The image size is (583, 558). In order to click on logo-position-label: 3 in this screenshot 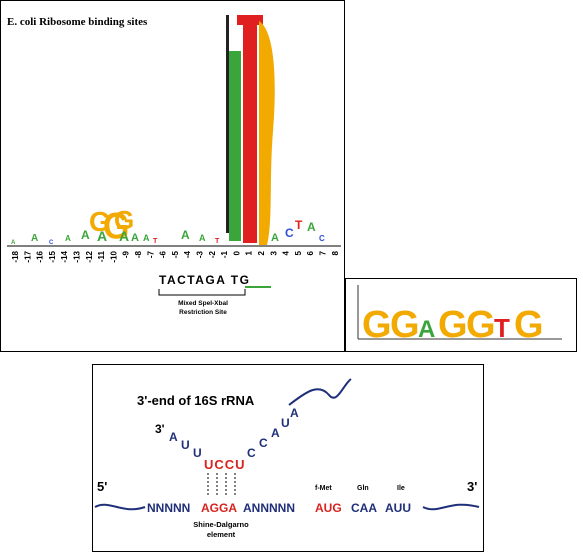, I will do `click(273, 252)`.